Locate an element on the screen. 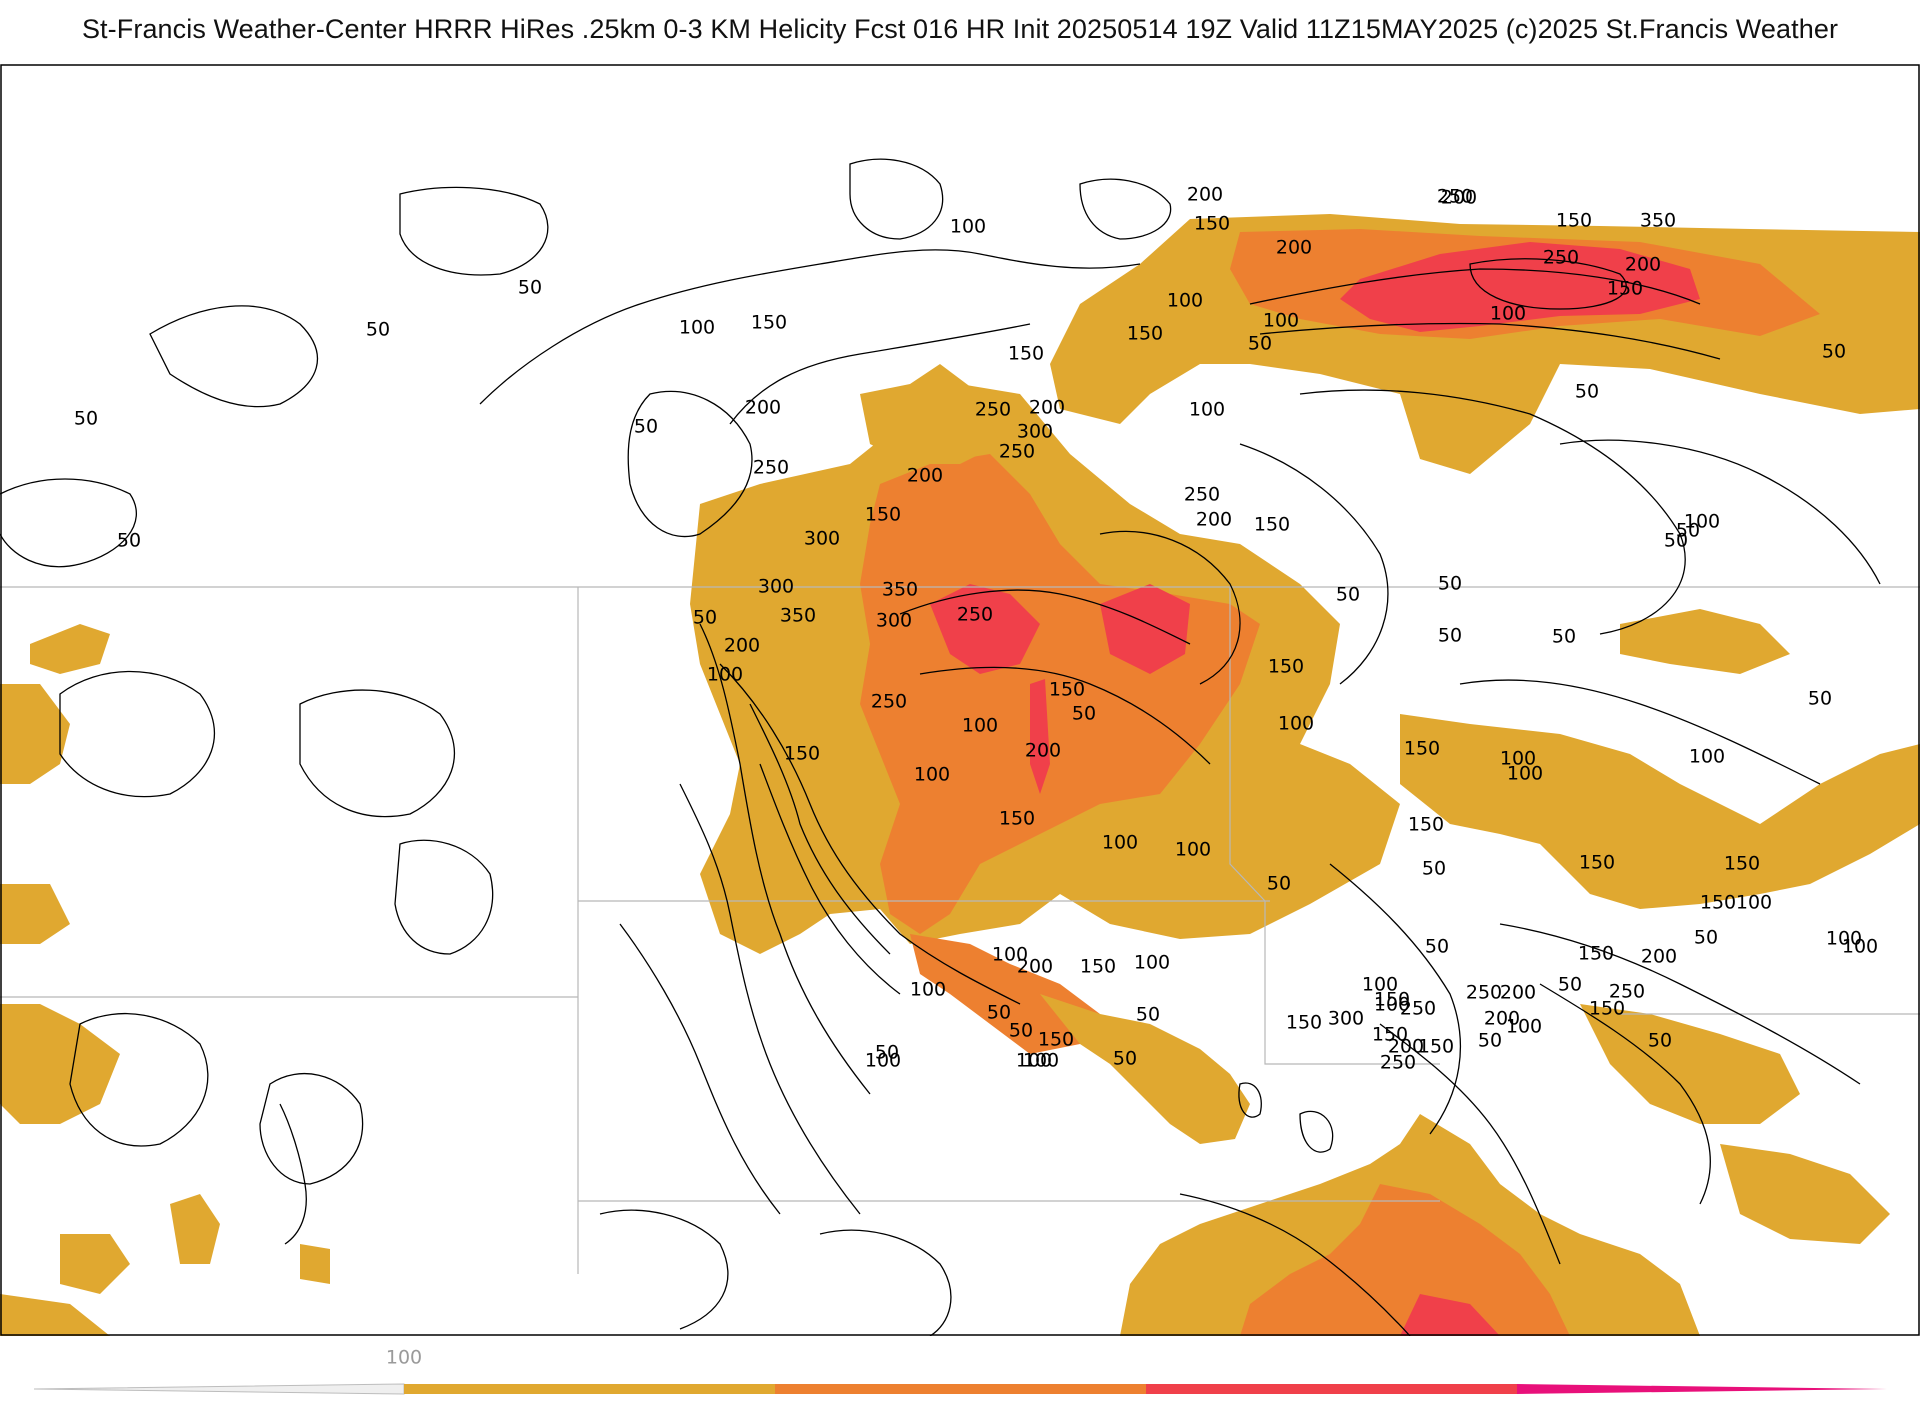 The width and height of the screenshot is (1920, 1405). color-scale-legend: 100 is located at coordinates (960, 1368).